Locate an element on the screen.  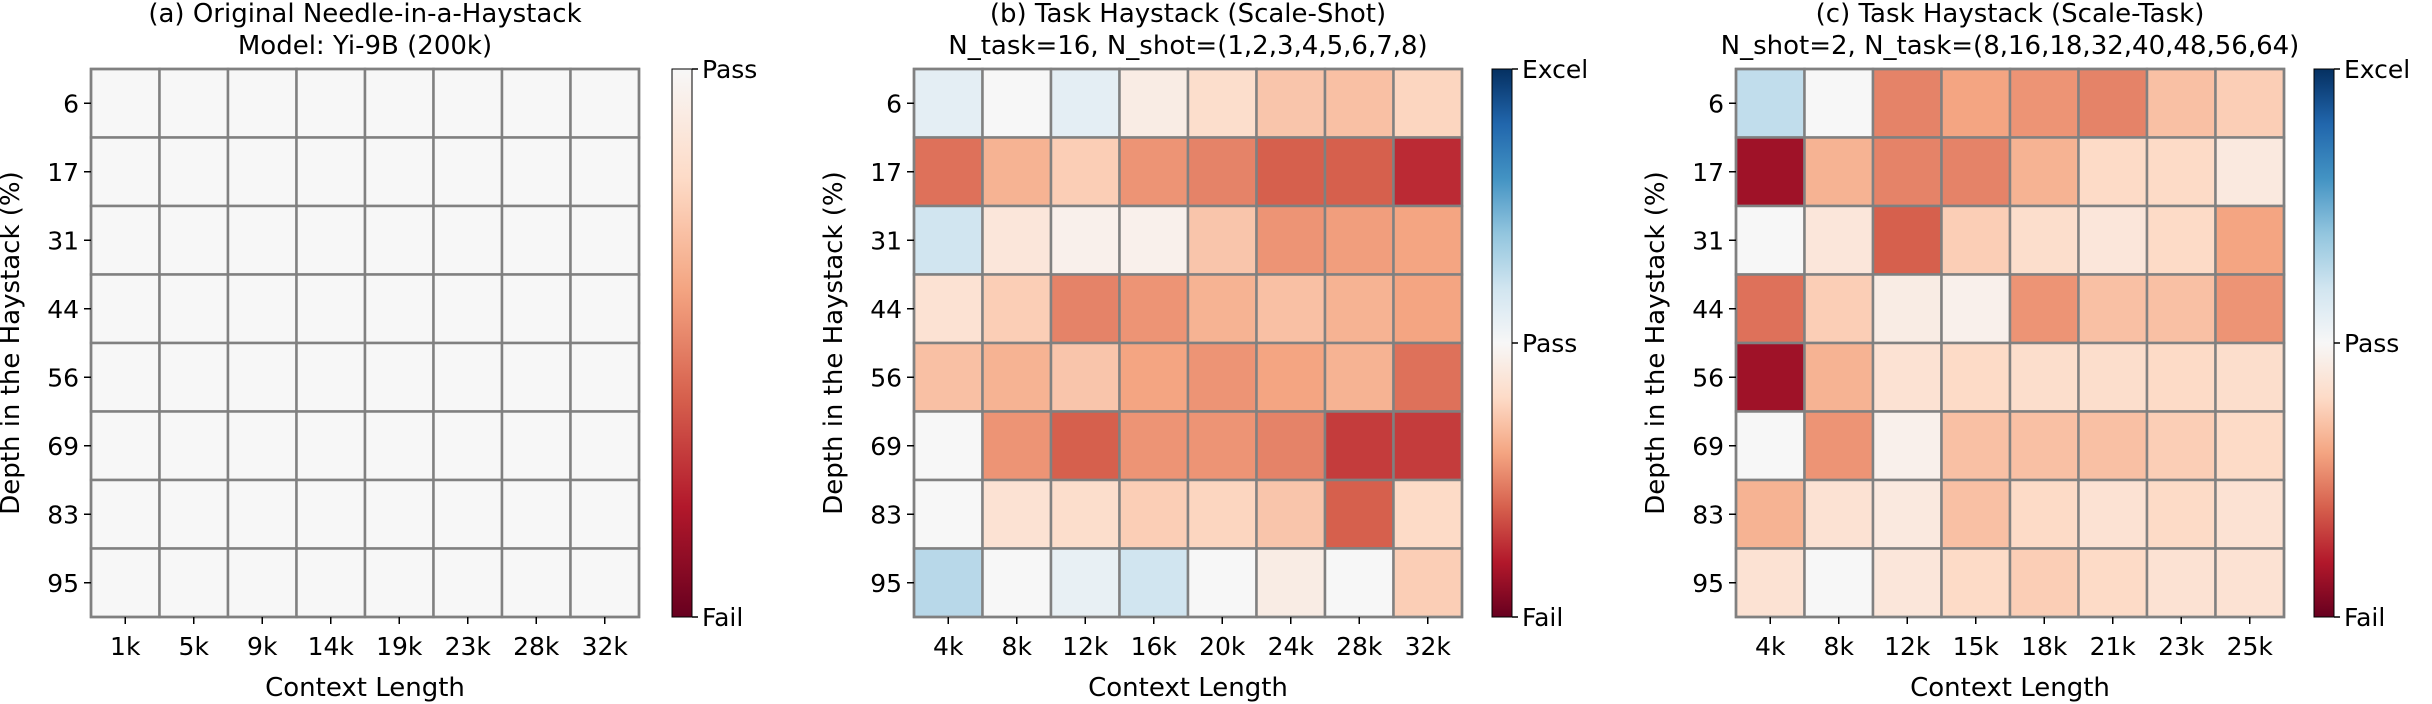
chart-title: (b) Task Haystack (Scale-Shot) is located at coordinates (1188, 14).